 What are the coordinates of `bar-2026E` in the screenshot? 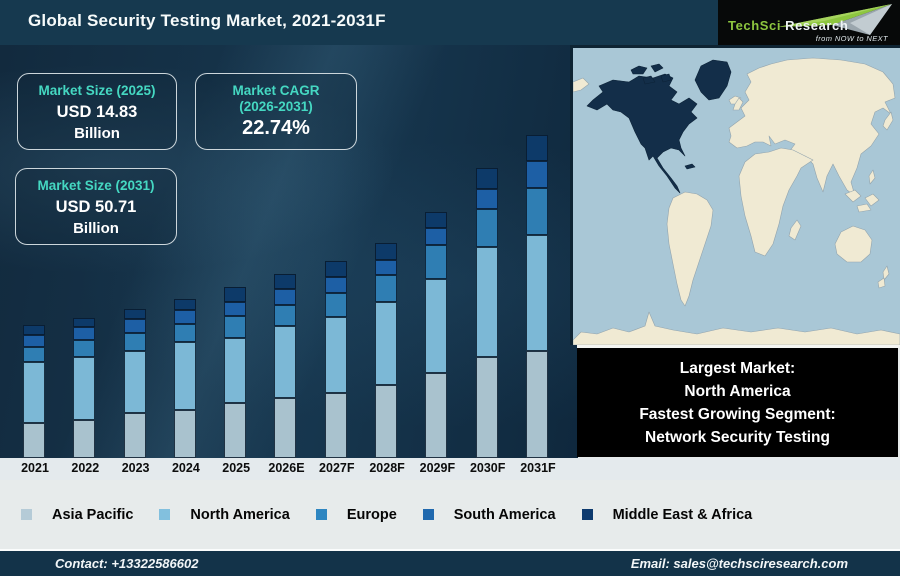 It's located at (285, 366).